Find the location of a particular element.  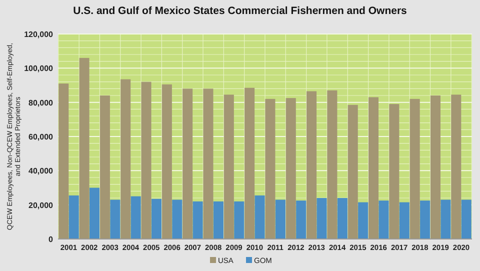

y-tick-label: 100,000 is located at coordinates (39, 69).